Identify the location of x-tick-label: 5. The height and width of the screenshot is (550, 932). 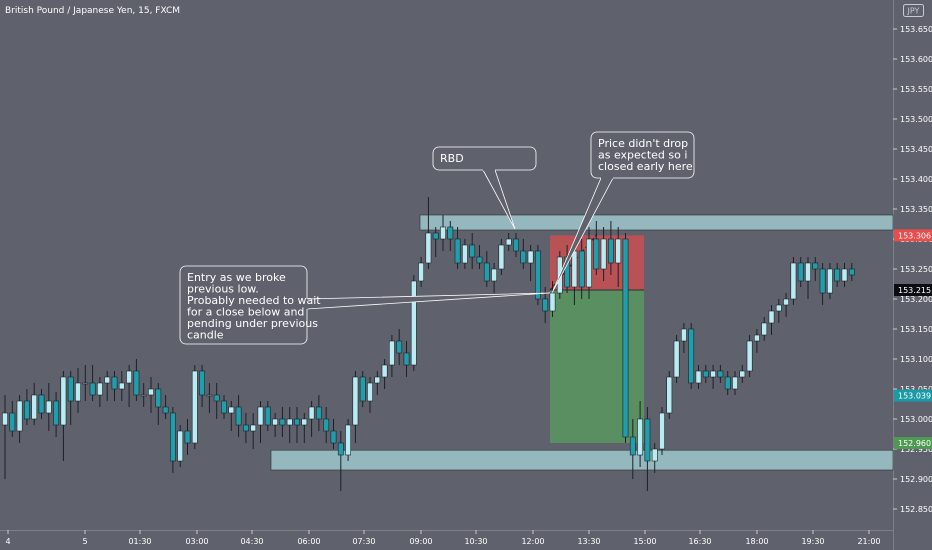
(84, 541).